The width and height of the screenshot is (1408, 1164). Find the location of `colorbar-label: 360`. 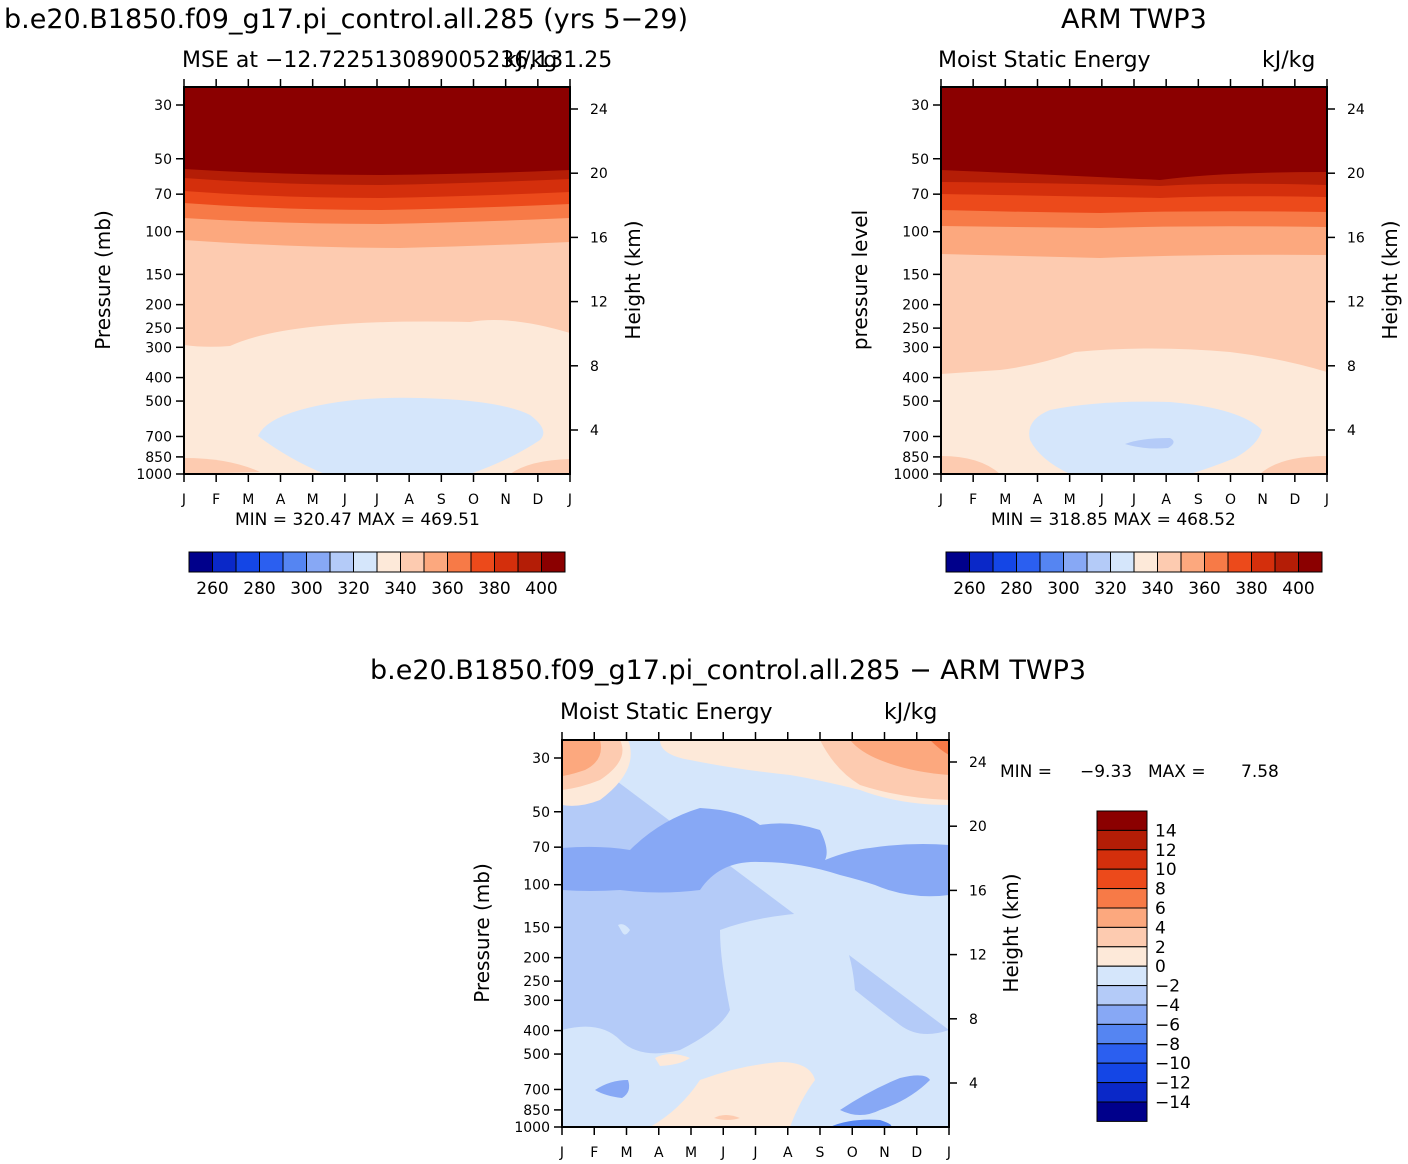

colorbar-label: 360 is located at coordinates (1204, 589).